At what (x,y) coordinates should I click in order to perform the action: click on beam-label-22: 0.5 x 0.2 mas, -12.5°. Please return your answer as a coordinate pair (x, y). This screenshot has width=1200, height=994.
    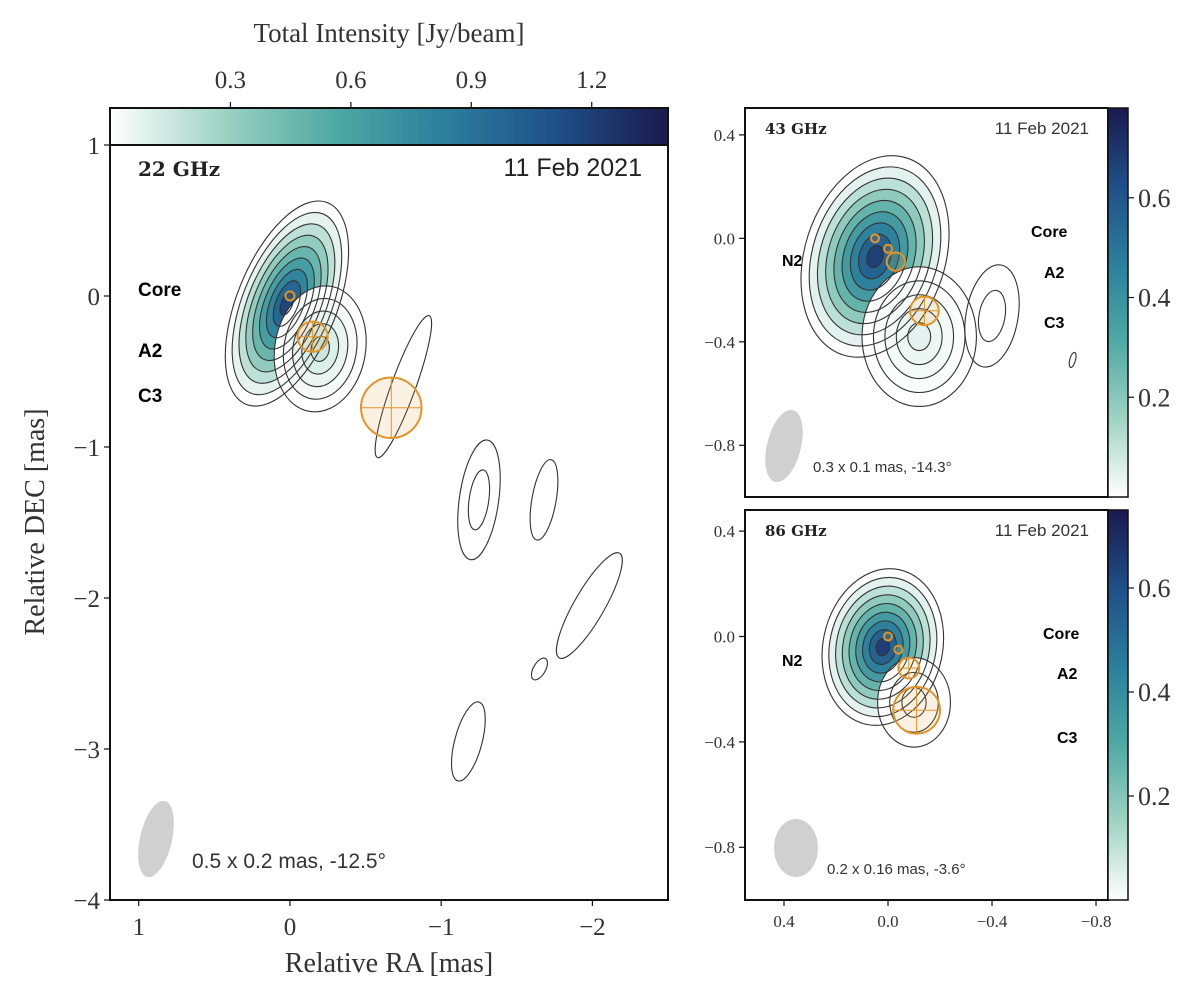
    Looking at the image, I should click on (289, 861).